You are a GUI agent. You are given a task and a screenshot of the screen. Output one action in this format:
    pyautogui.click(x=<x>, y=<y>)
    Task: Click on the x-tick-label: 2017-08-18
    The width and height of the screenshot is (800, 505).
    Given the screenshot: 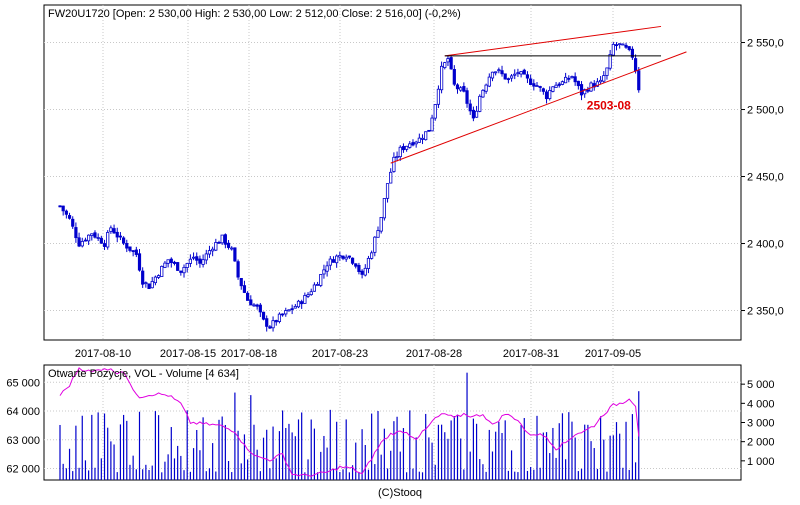 What is the action you would take?
    pyautogui.click(x=249, y=354)
    